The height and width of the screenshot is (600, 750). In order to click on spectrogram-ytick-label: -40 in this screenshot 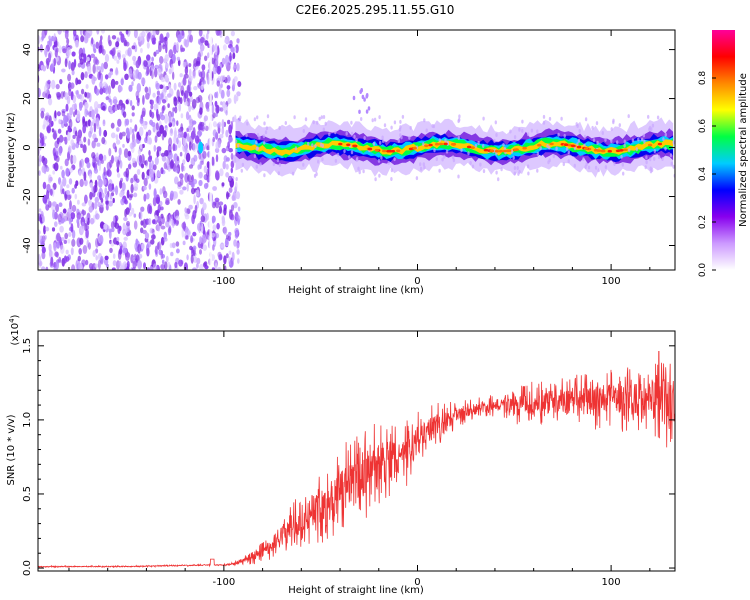, I will do `click(27, 245)`.